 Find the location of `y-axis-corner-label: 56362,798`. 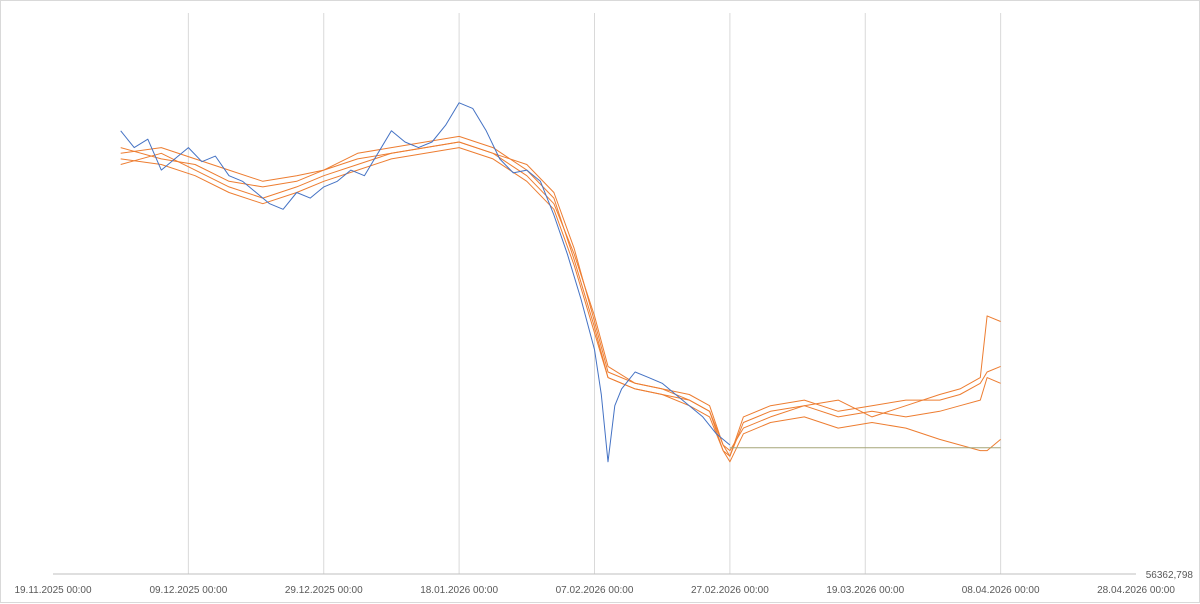

y-axis-corner-label: 56362,798 is located at coordinates (1170, 575).